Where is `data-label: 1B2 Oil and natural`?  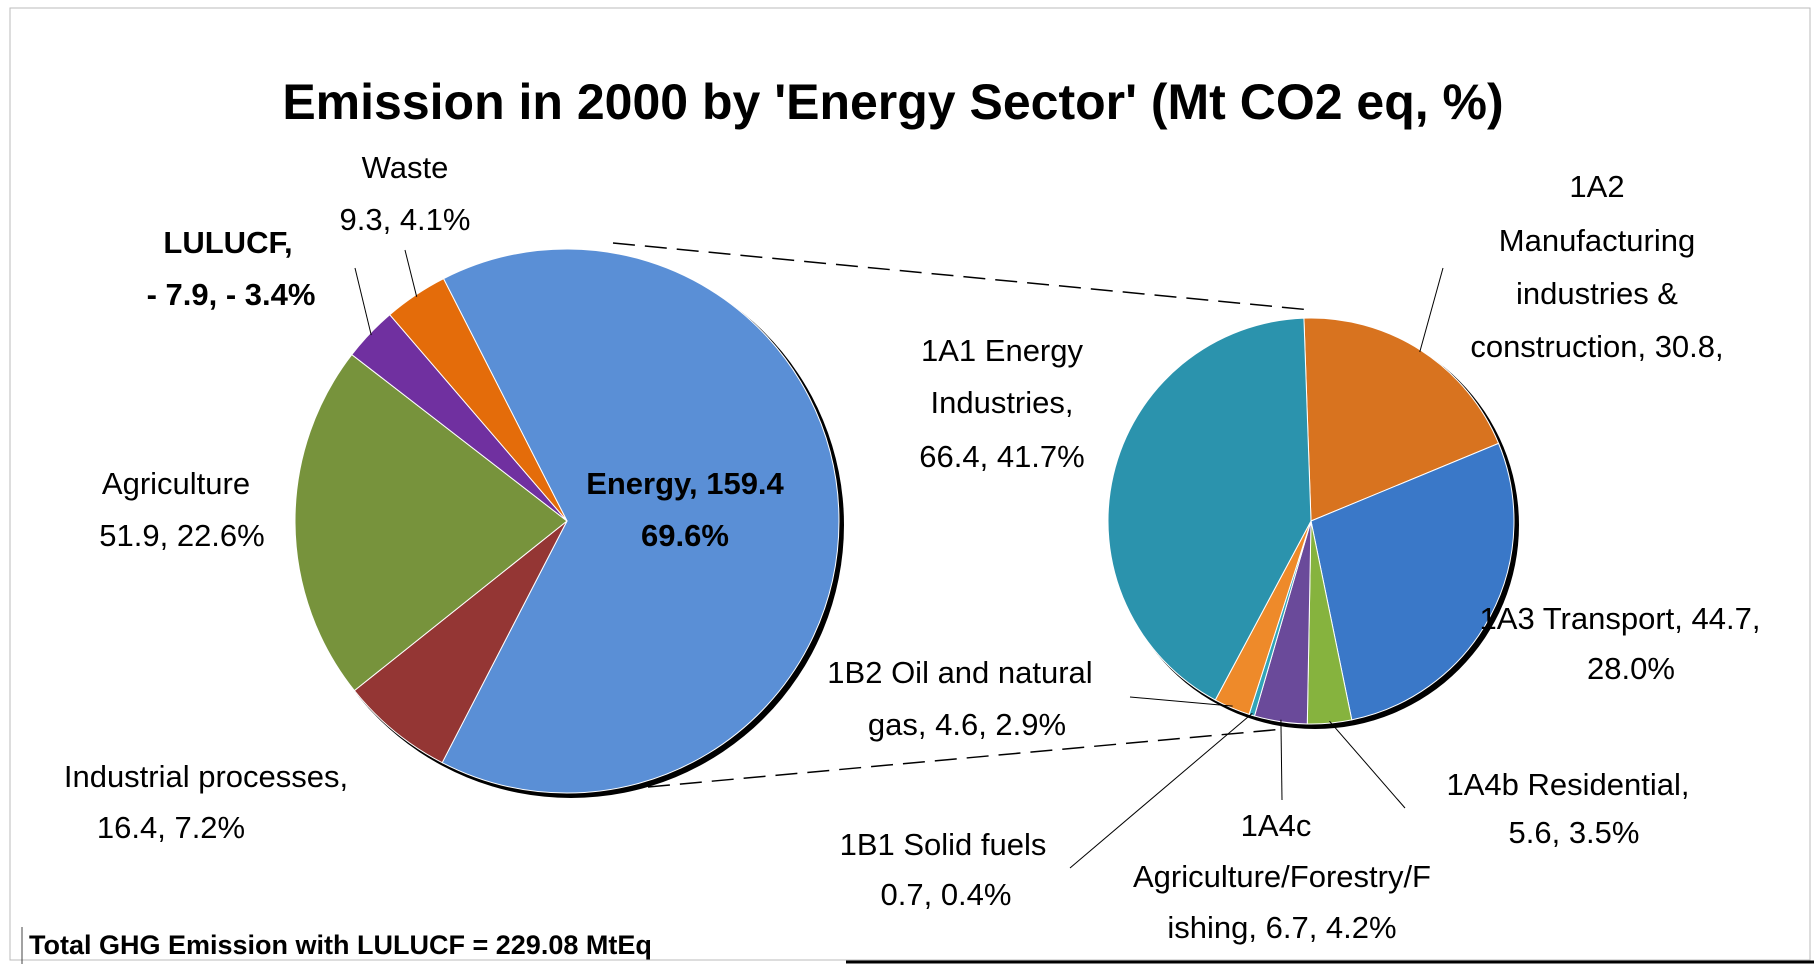 data-label: 1B2 Oil and natural is located at coordinates (959, 672).